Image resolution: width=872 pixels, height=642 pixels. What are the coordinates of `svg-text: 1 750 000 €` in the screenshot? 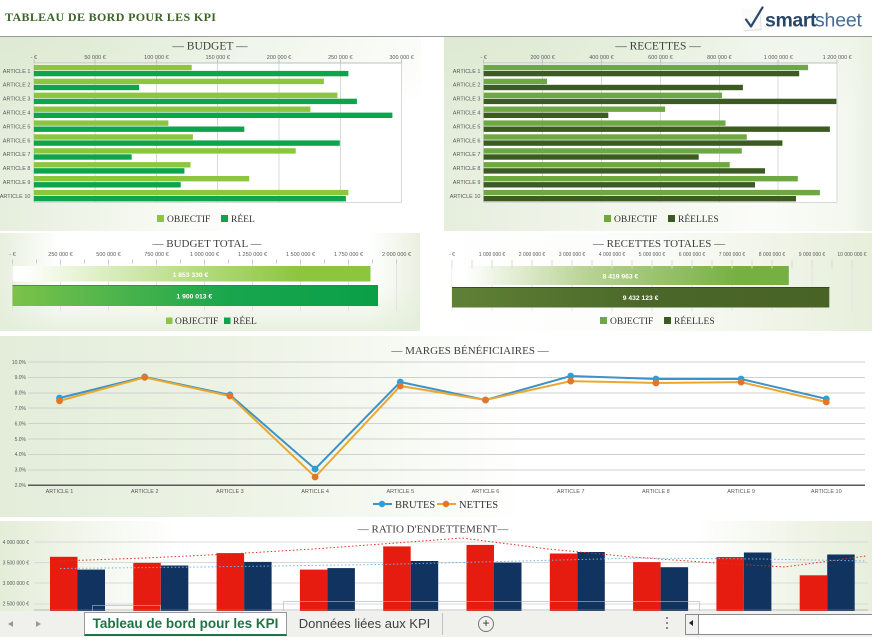 It's located at (348, 255).